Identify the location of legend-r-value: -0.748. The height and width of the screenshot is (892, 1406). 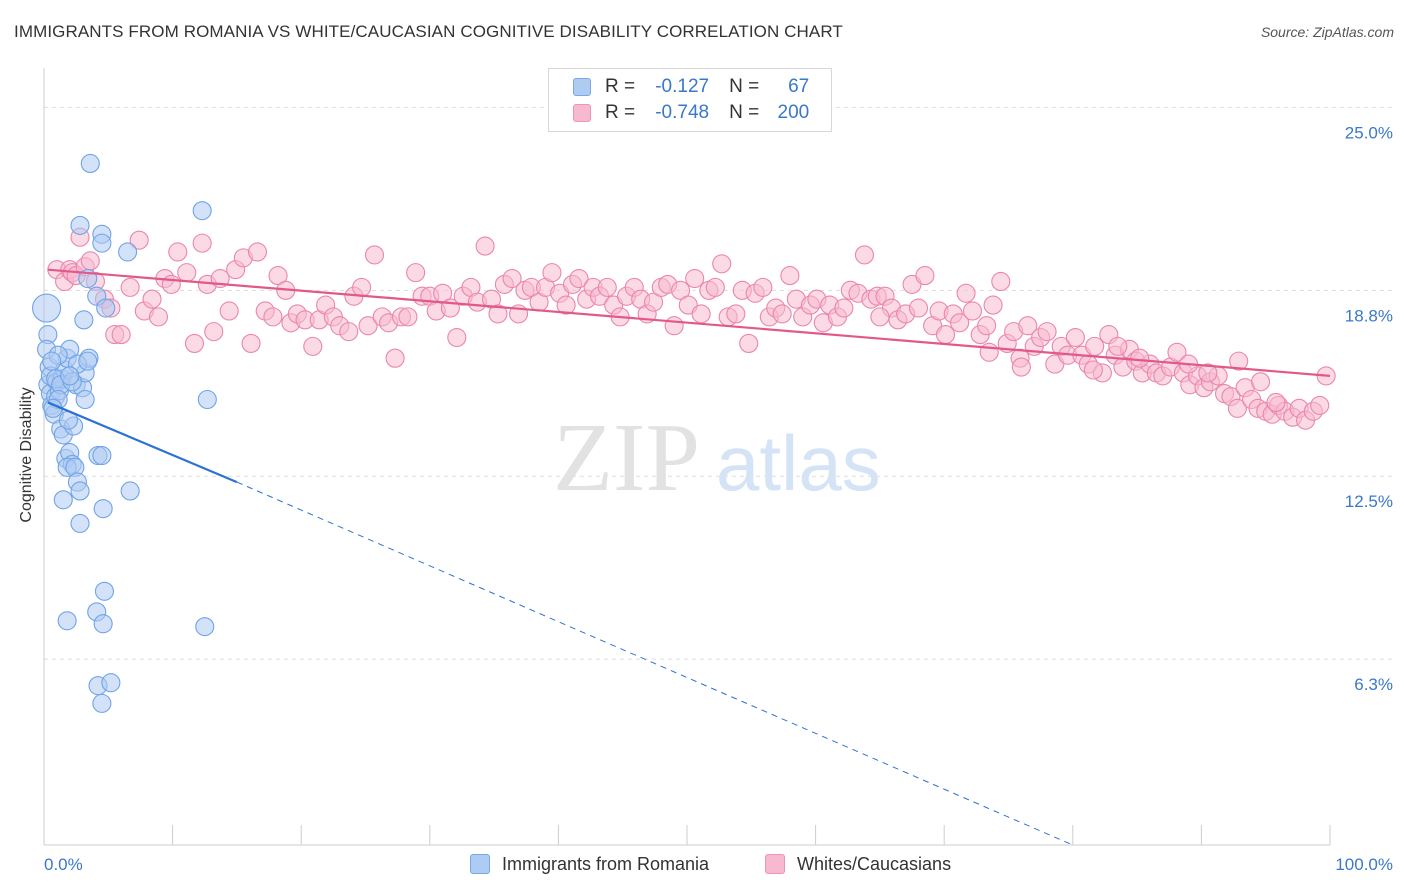
(682, 112).